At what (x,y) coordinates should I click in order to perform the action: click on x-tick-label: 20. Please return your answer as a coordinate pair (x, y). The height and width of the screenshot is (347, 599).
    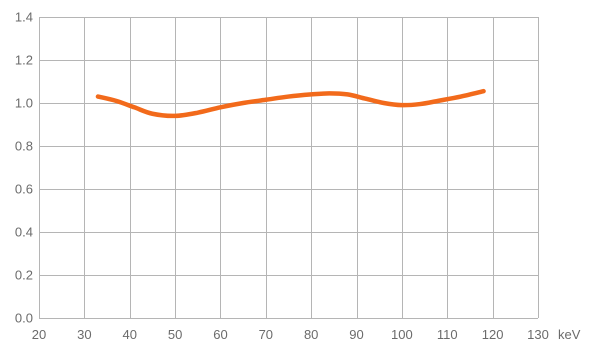
    Looking at the image, I should click on (39, 334).